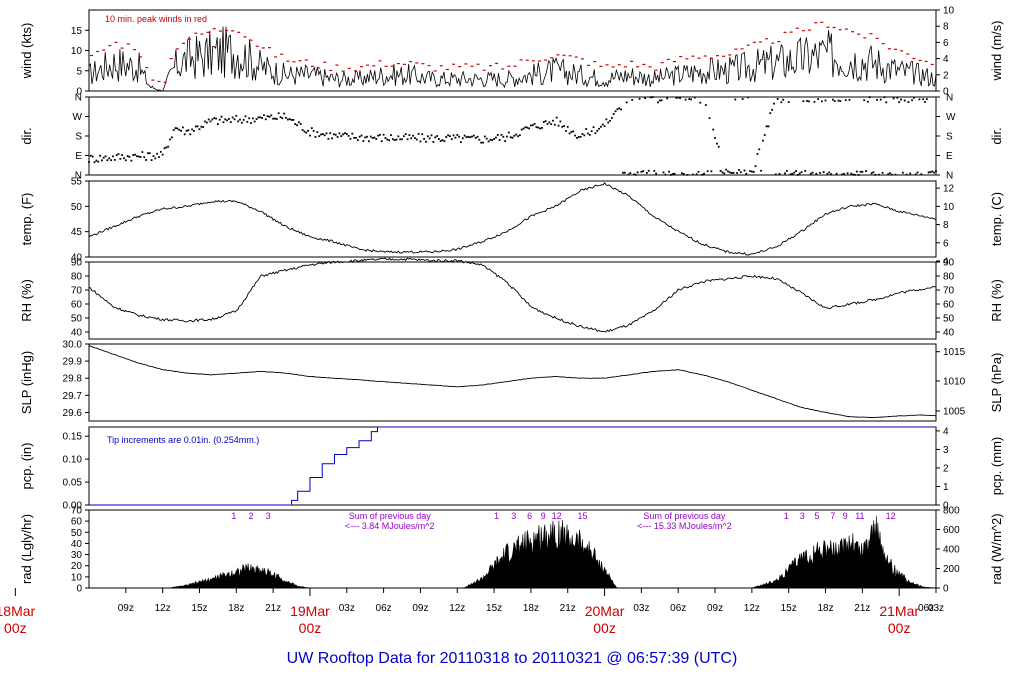 This screenshot has width=1024, height=700. I want to click on solar-hour-label: 6, so click(529, 516).